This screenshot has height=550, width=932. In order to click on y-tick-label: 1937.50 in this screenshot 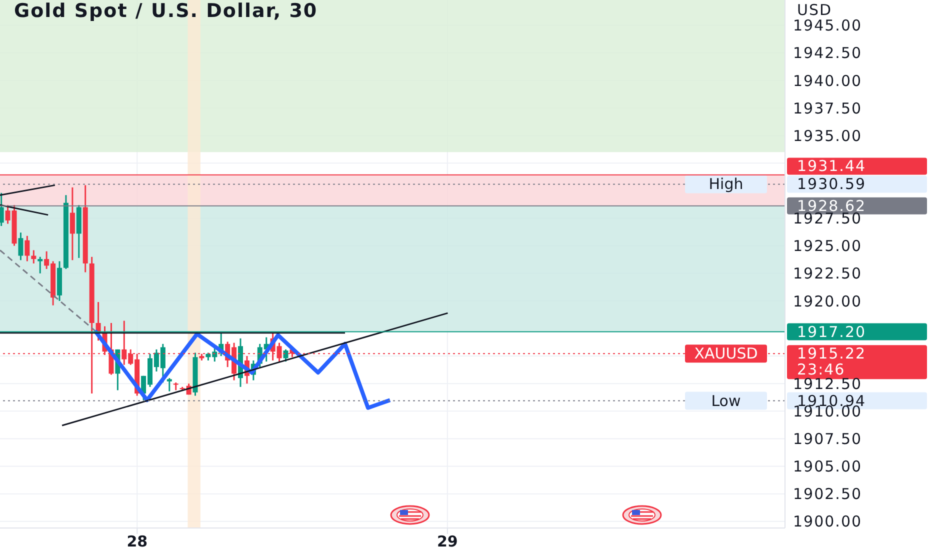, I will do `click(827, 108)`.